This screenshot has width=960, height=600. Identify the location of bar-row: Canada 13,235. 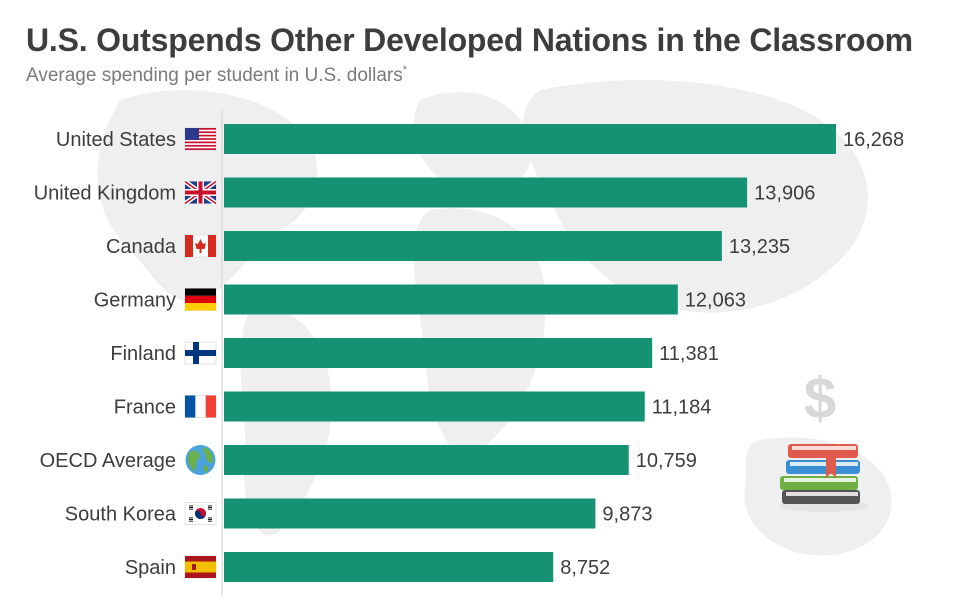
(448, 246).